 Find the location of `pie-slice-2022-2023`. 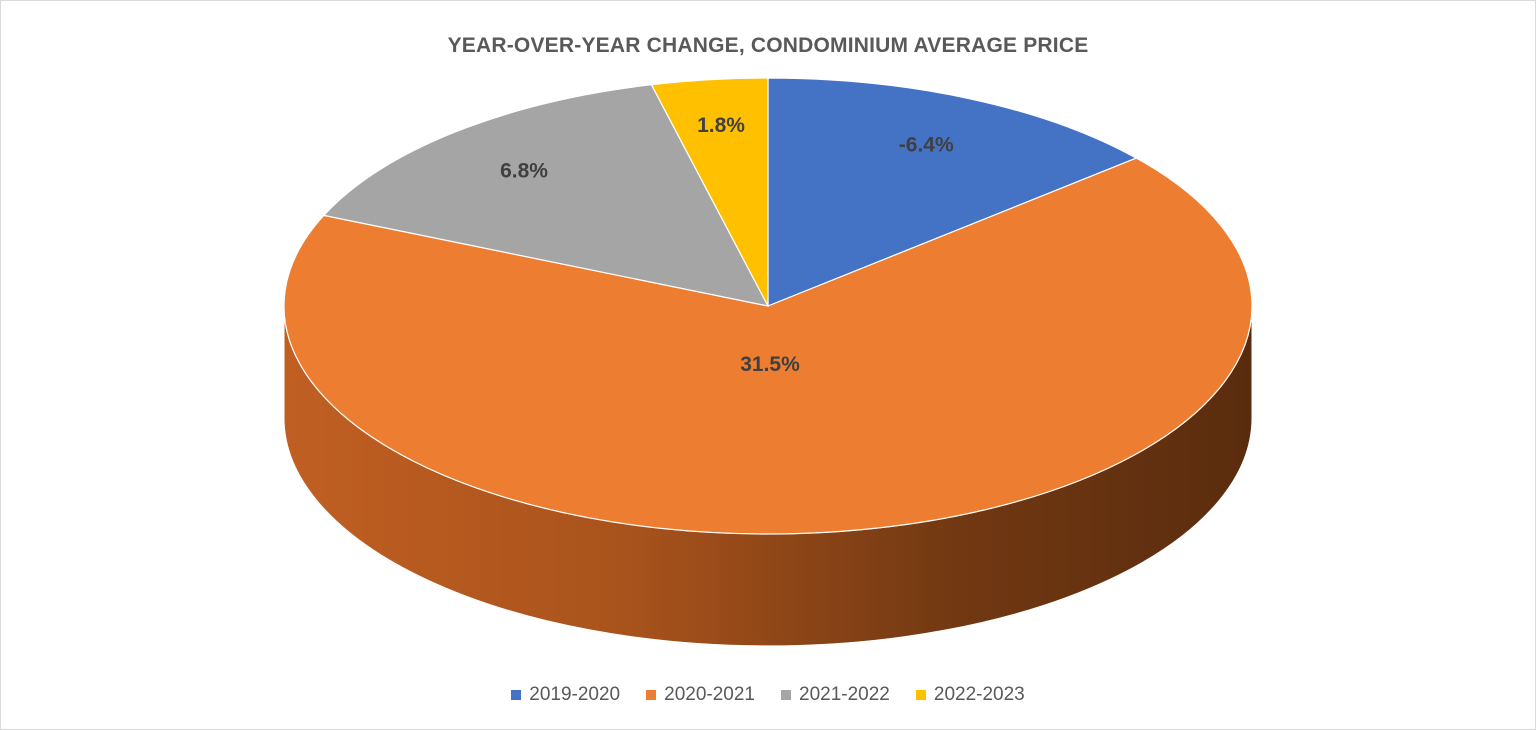

pie-slice-2022-2023 is located at coordinates (709, 192).